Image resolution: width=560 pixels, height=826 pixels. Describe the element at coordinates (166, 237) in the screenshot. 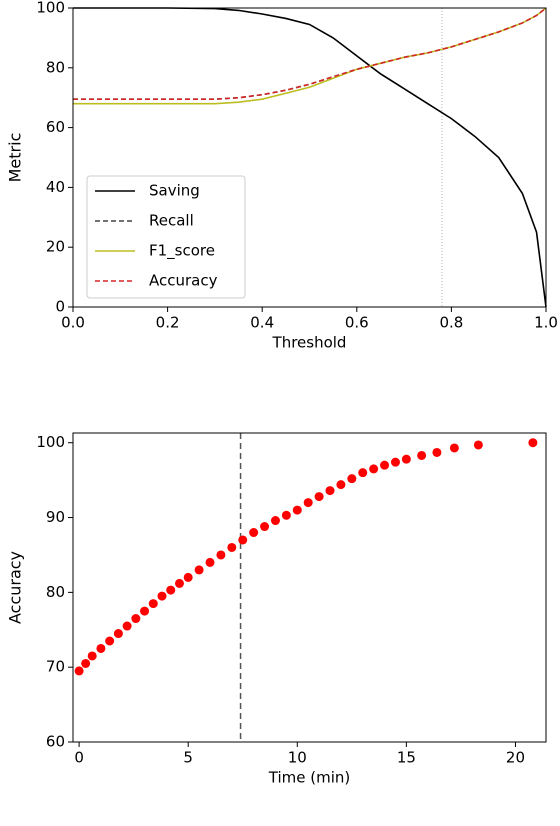

I see `legend-box` at that location.